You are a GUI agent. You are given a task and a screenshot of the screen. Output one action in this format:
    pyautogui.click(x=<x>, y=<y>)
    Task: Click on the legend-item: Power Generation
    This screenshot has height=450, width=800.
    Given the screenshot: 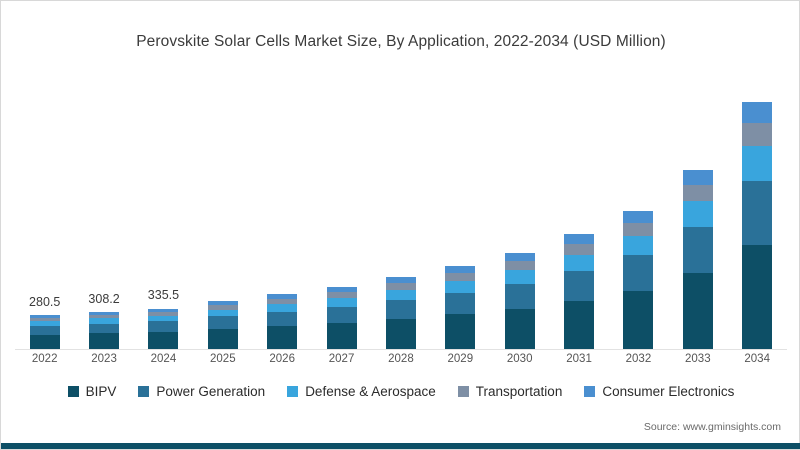 What is the action you would take?
    pyautogui.click(x=201, y=391)
    